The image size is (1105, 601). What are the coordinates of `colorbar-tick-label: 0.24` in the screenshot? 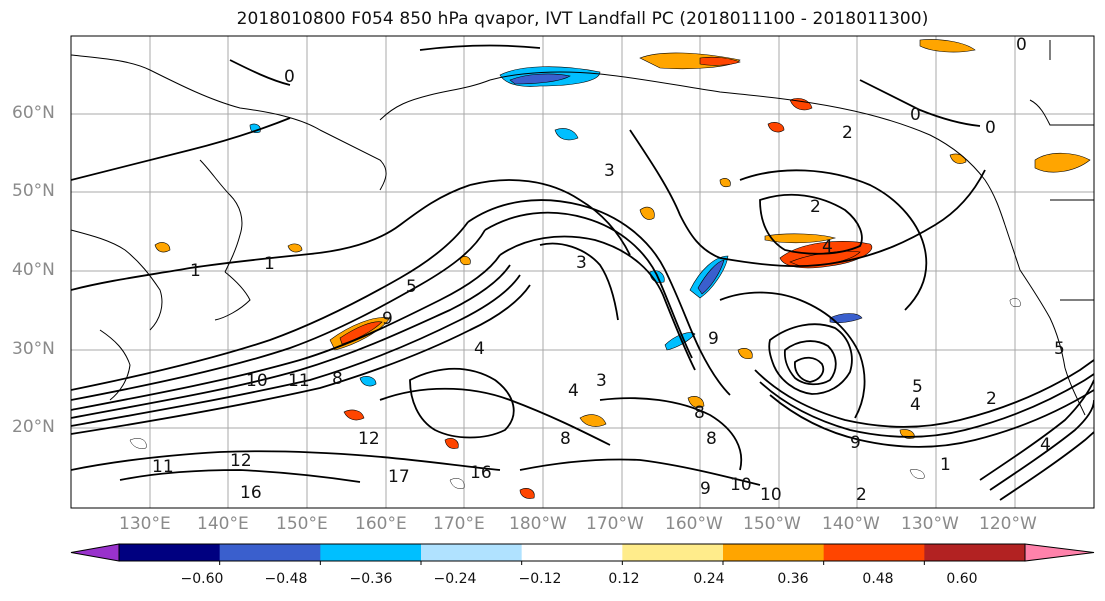 It's located at (709, 579).